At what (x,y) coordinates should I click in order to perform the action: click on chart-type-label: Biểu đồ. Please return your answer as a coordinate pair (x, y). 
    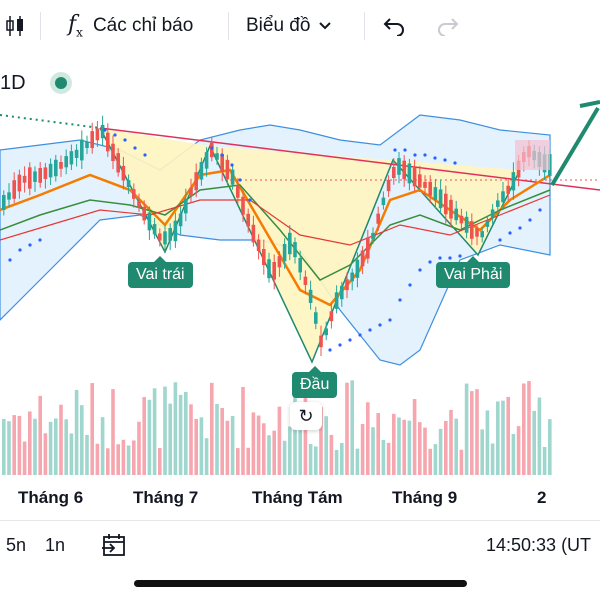
    Looking at the image, I should click on (278, 25).